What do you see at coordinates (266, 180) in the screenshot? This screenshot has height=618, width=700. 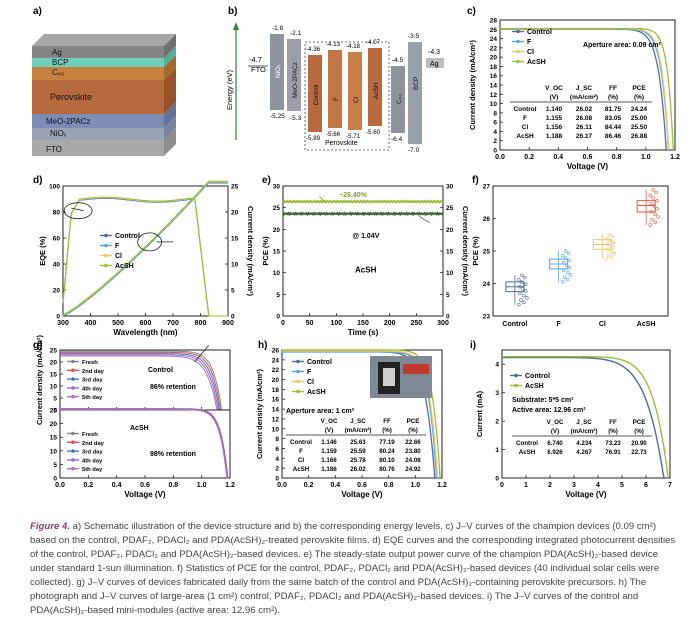 I see `panel-label: e)` at bounding box center [266, 180].